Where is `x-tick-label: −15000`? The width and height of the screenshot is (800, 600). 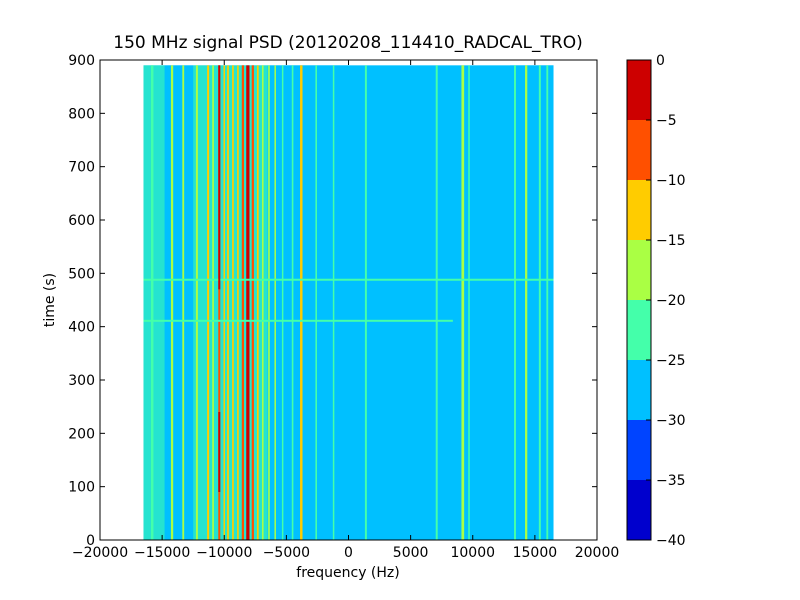
x-tick-label: −15000 is located at coordinates (162, 553).